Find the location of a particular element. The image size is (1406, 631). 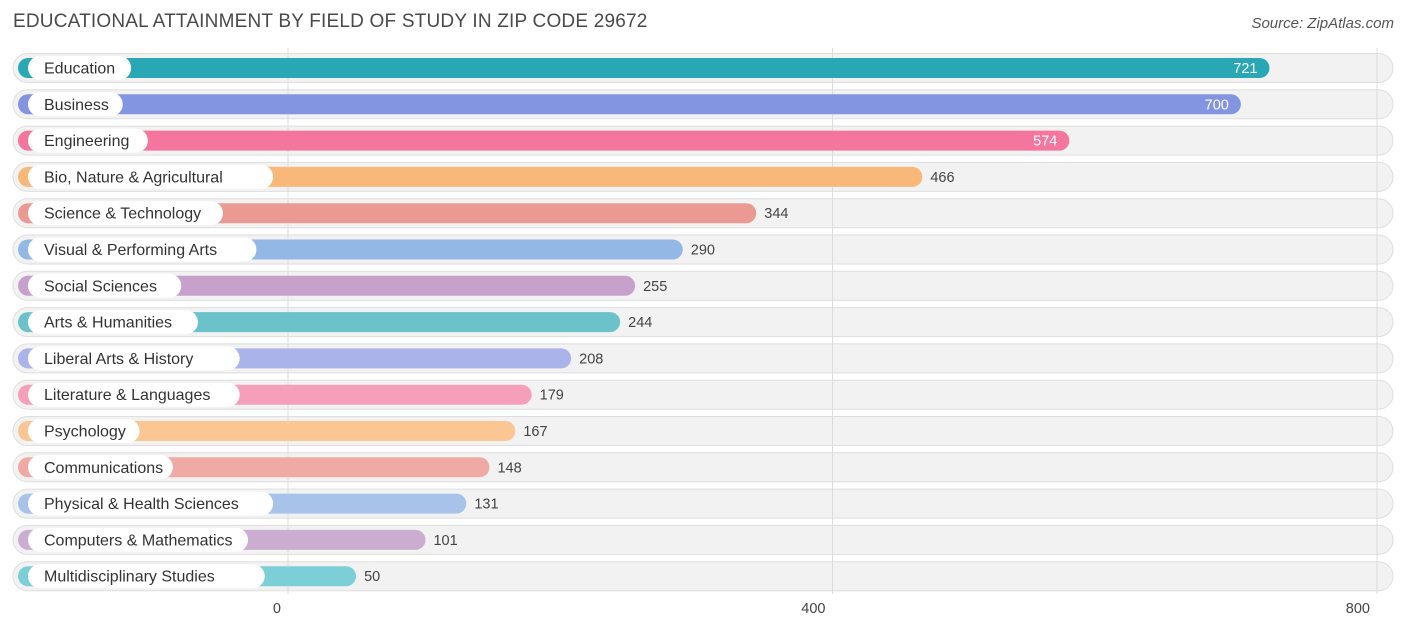

category-label: Psychology is located at coordinates (85, 432).